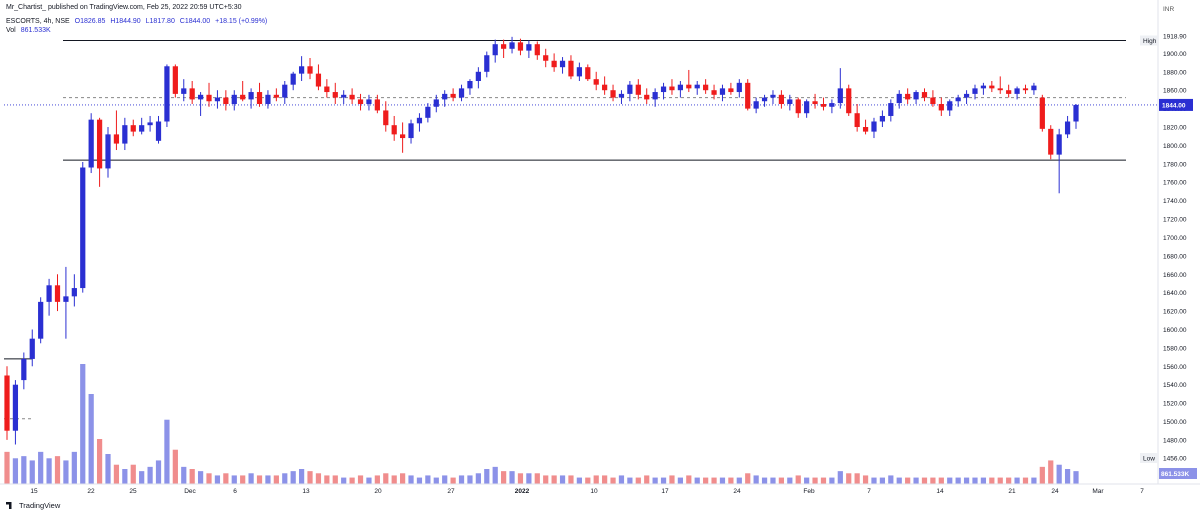  What do you see at coordinates (35, 30) in the screenshot?
I see `volume-value: 861.533K` at bounding box center [35, 30].